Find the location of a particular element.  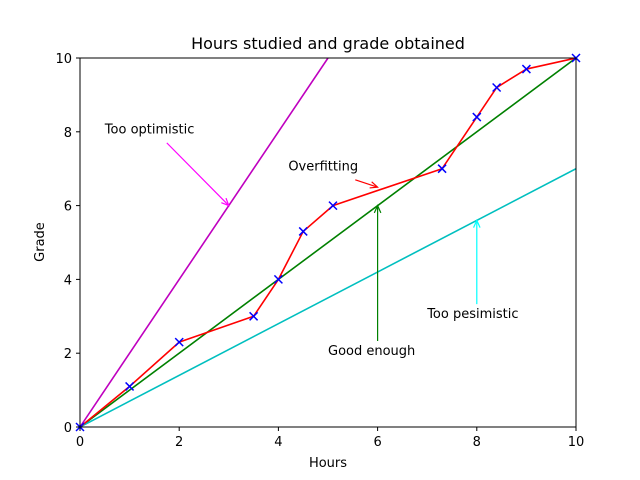

y-tick-label: 4 is located at coordinates (68, 280).